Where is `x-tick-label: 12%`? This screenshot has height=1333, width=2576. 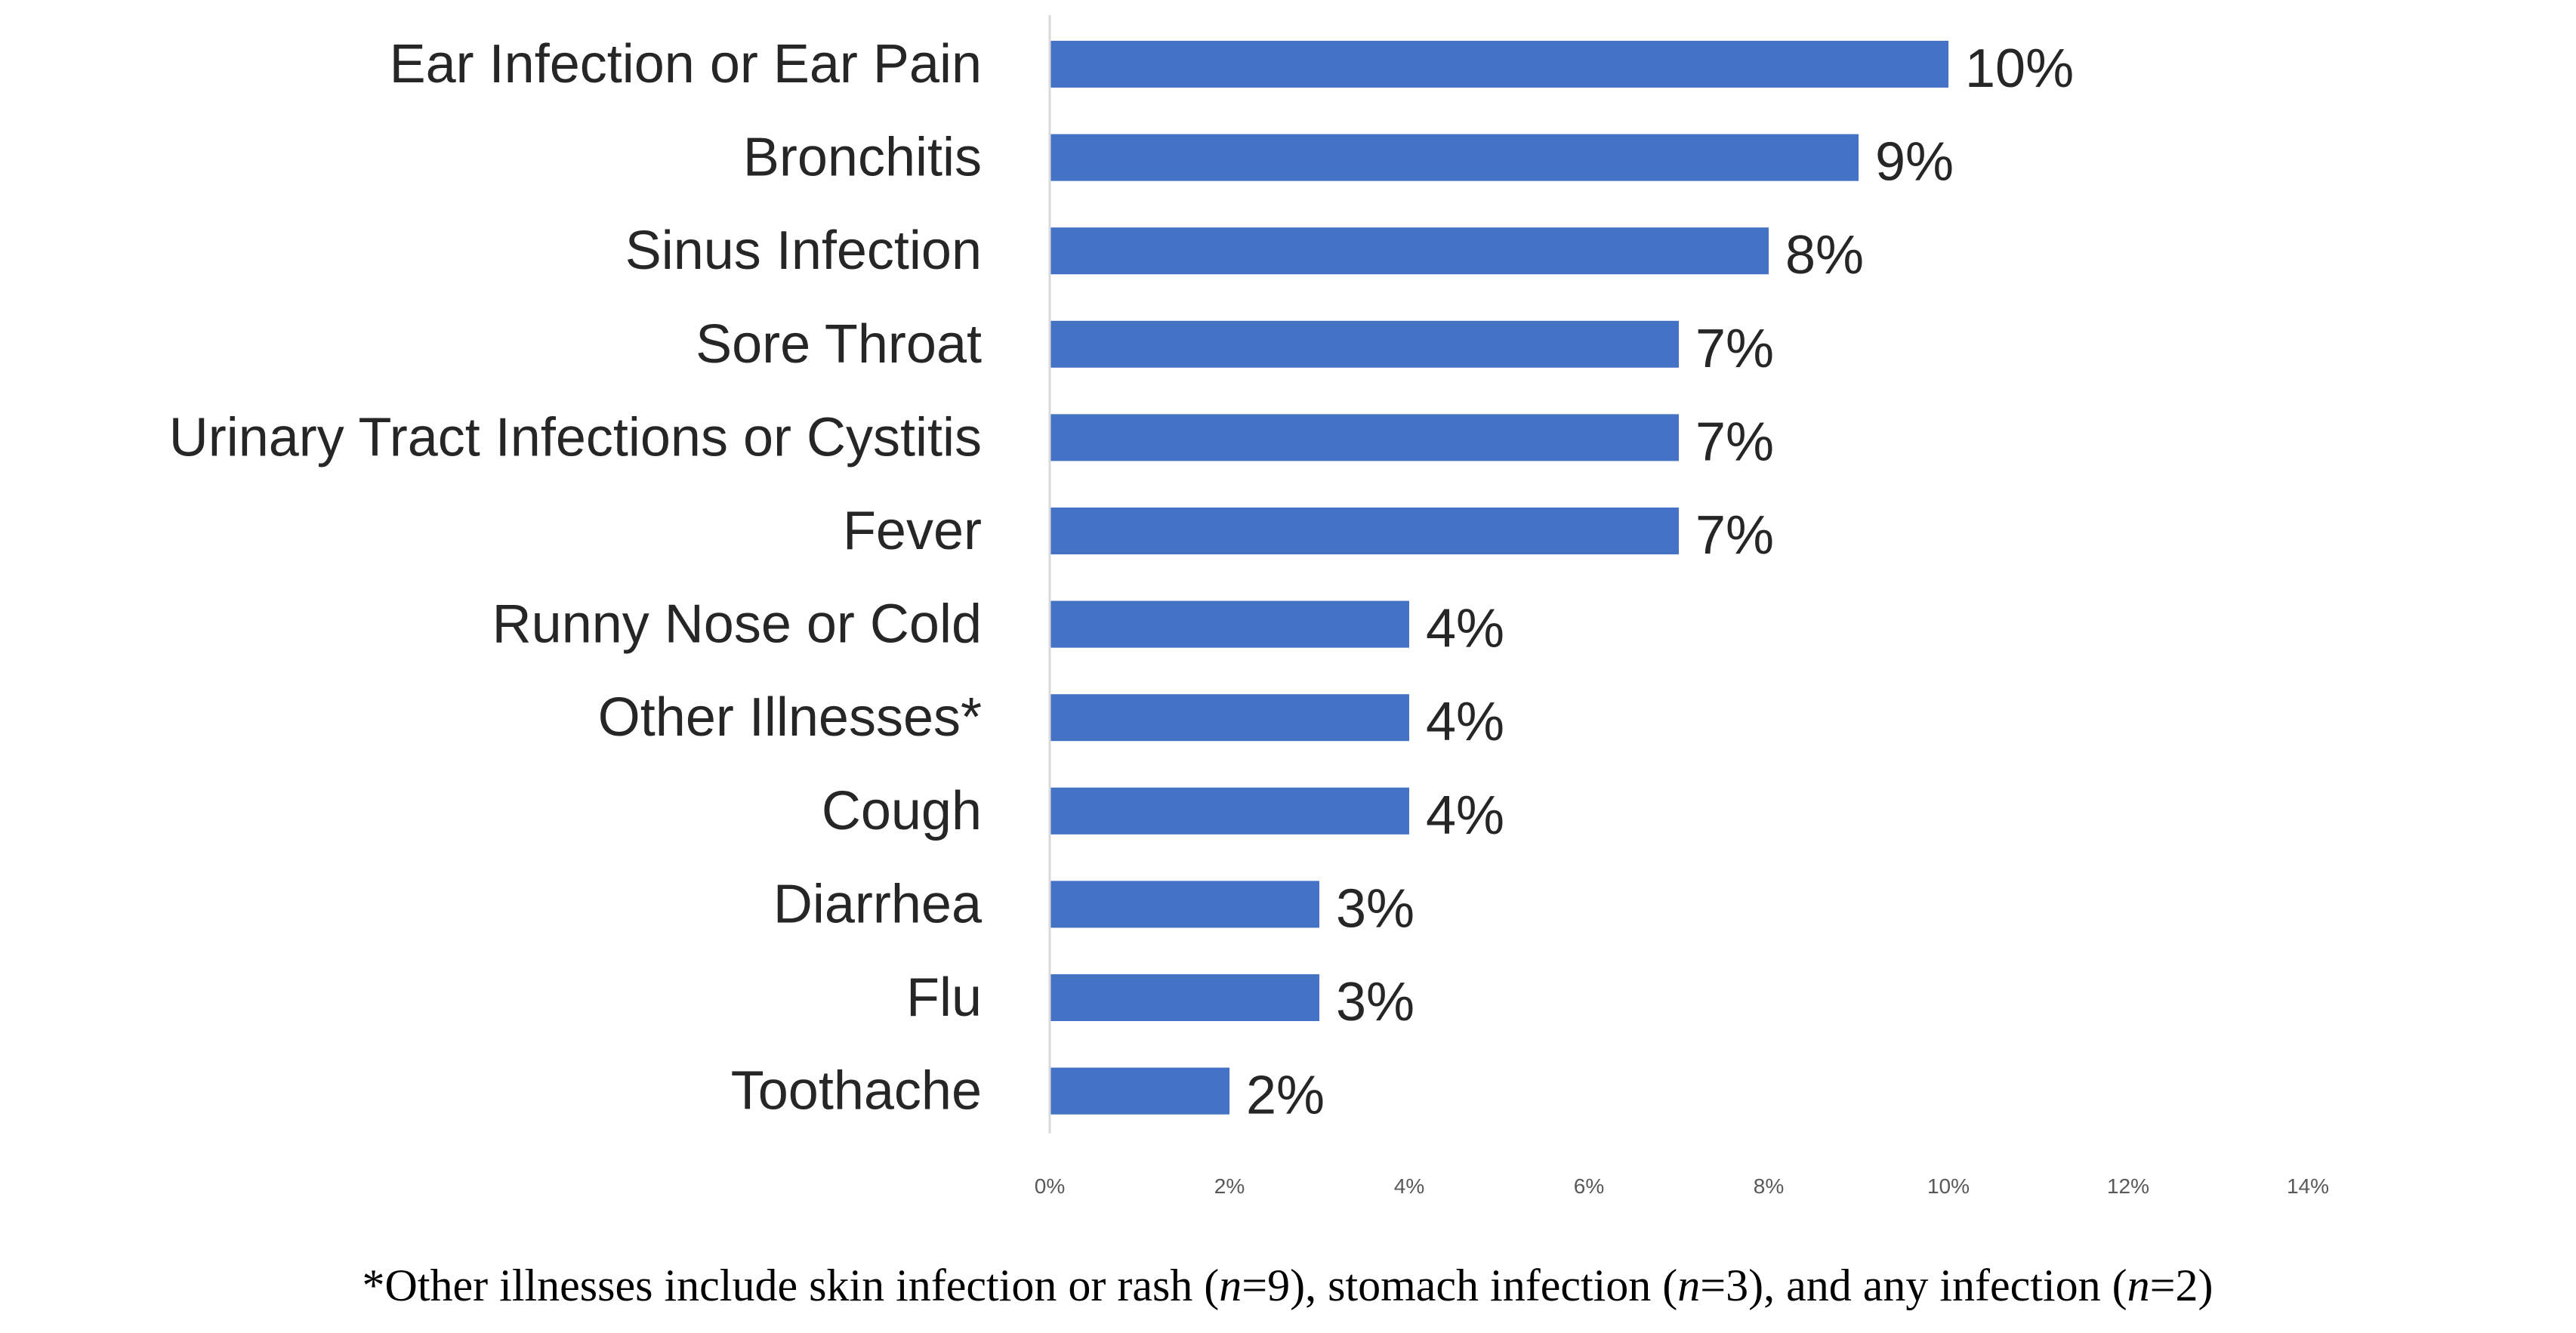
x-tick-label: 12% is located at coordinates (2128, 1186).